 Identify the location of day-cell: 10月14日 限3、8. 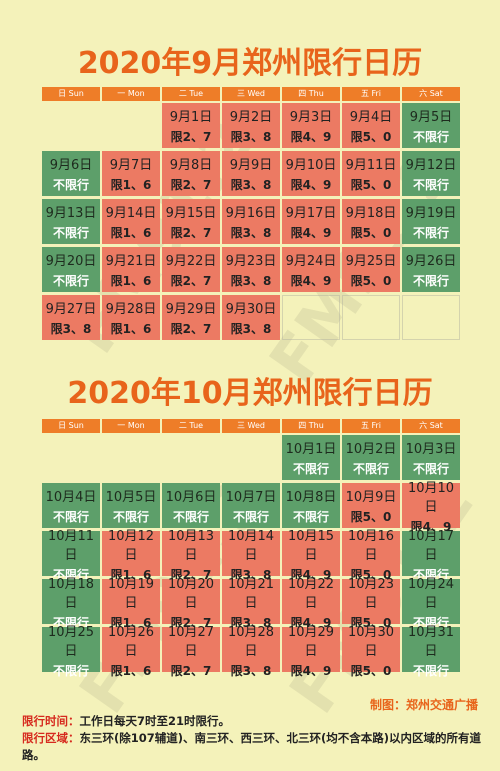
(251, 555).